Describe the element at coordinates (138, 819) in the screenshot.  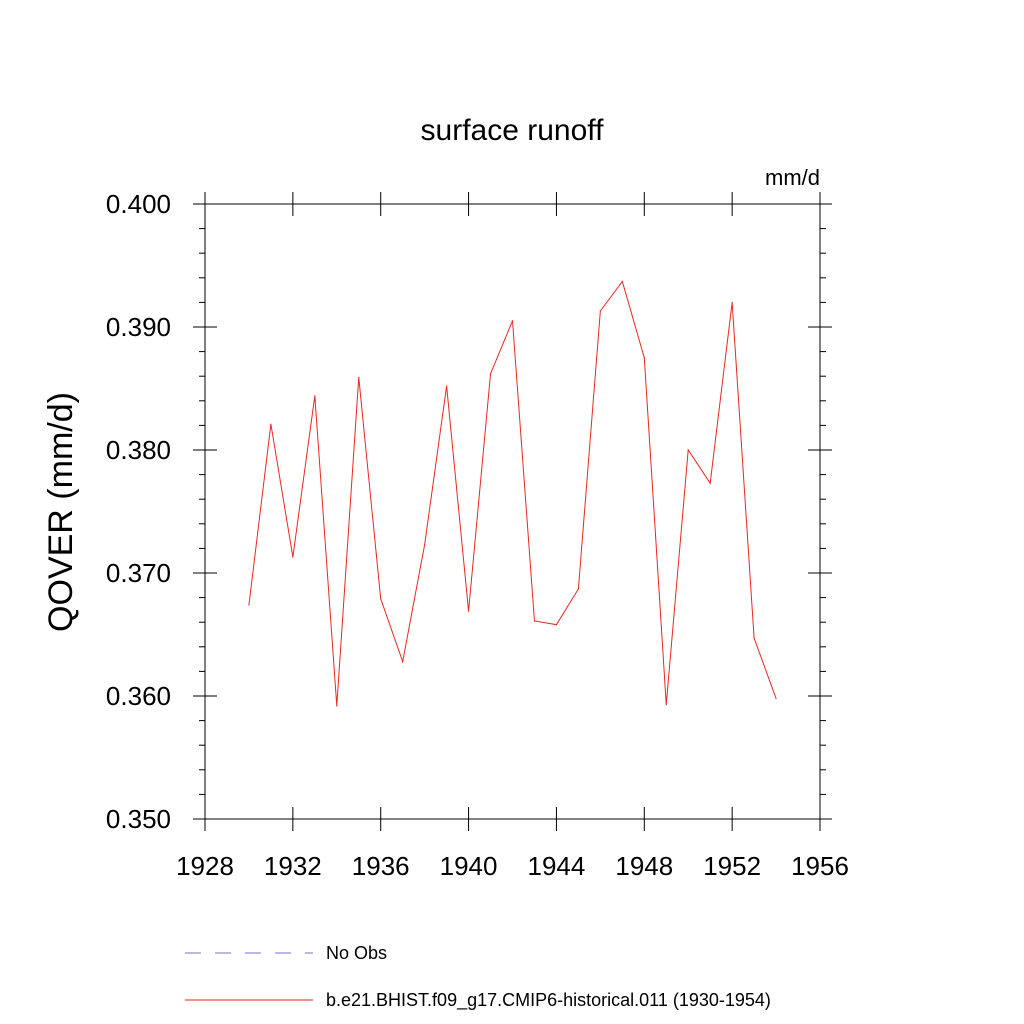
I see `y-tick-label: 0.350` at that location.